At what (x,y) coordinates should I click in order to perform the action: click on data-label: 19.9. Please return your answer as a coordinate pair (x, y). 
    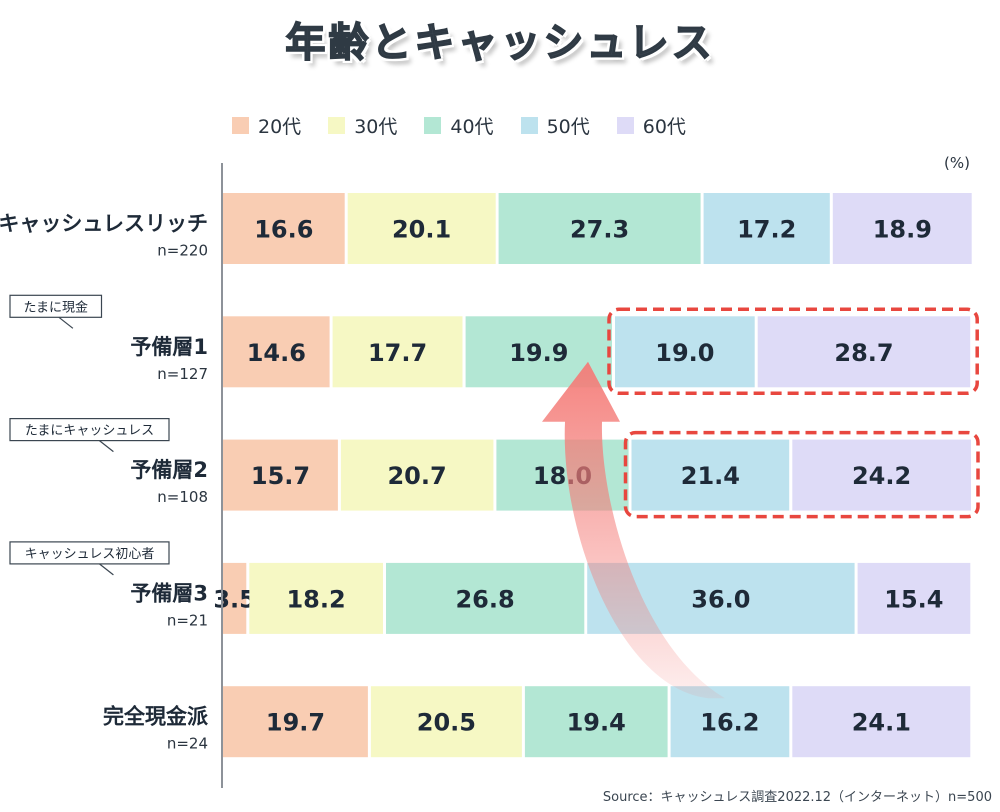
    Looking at the image, I should click on (538, 353).